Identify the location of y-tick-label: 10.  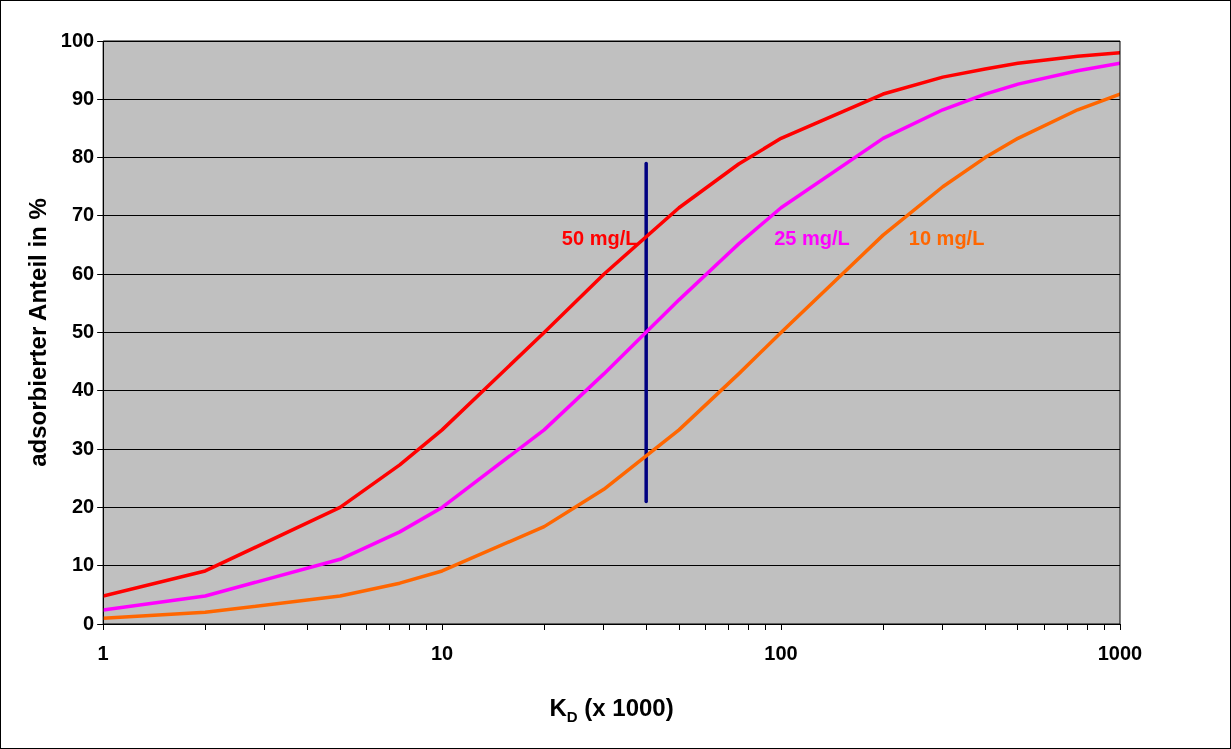
(83, 564).